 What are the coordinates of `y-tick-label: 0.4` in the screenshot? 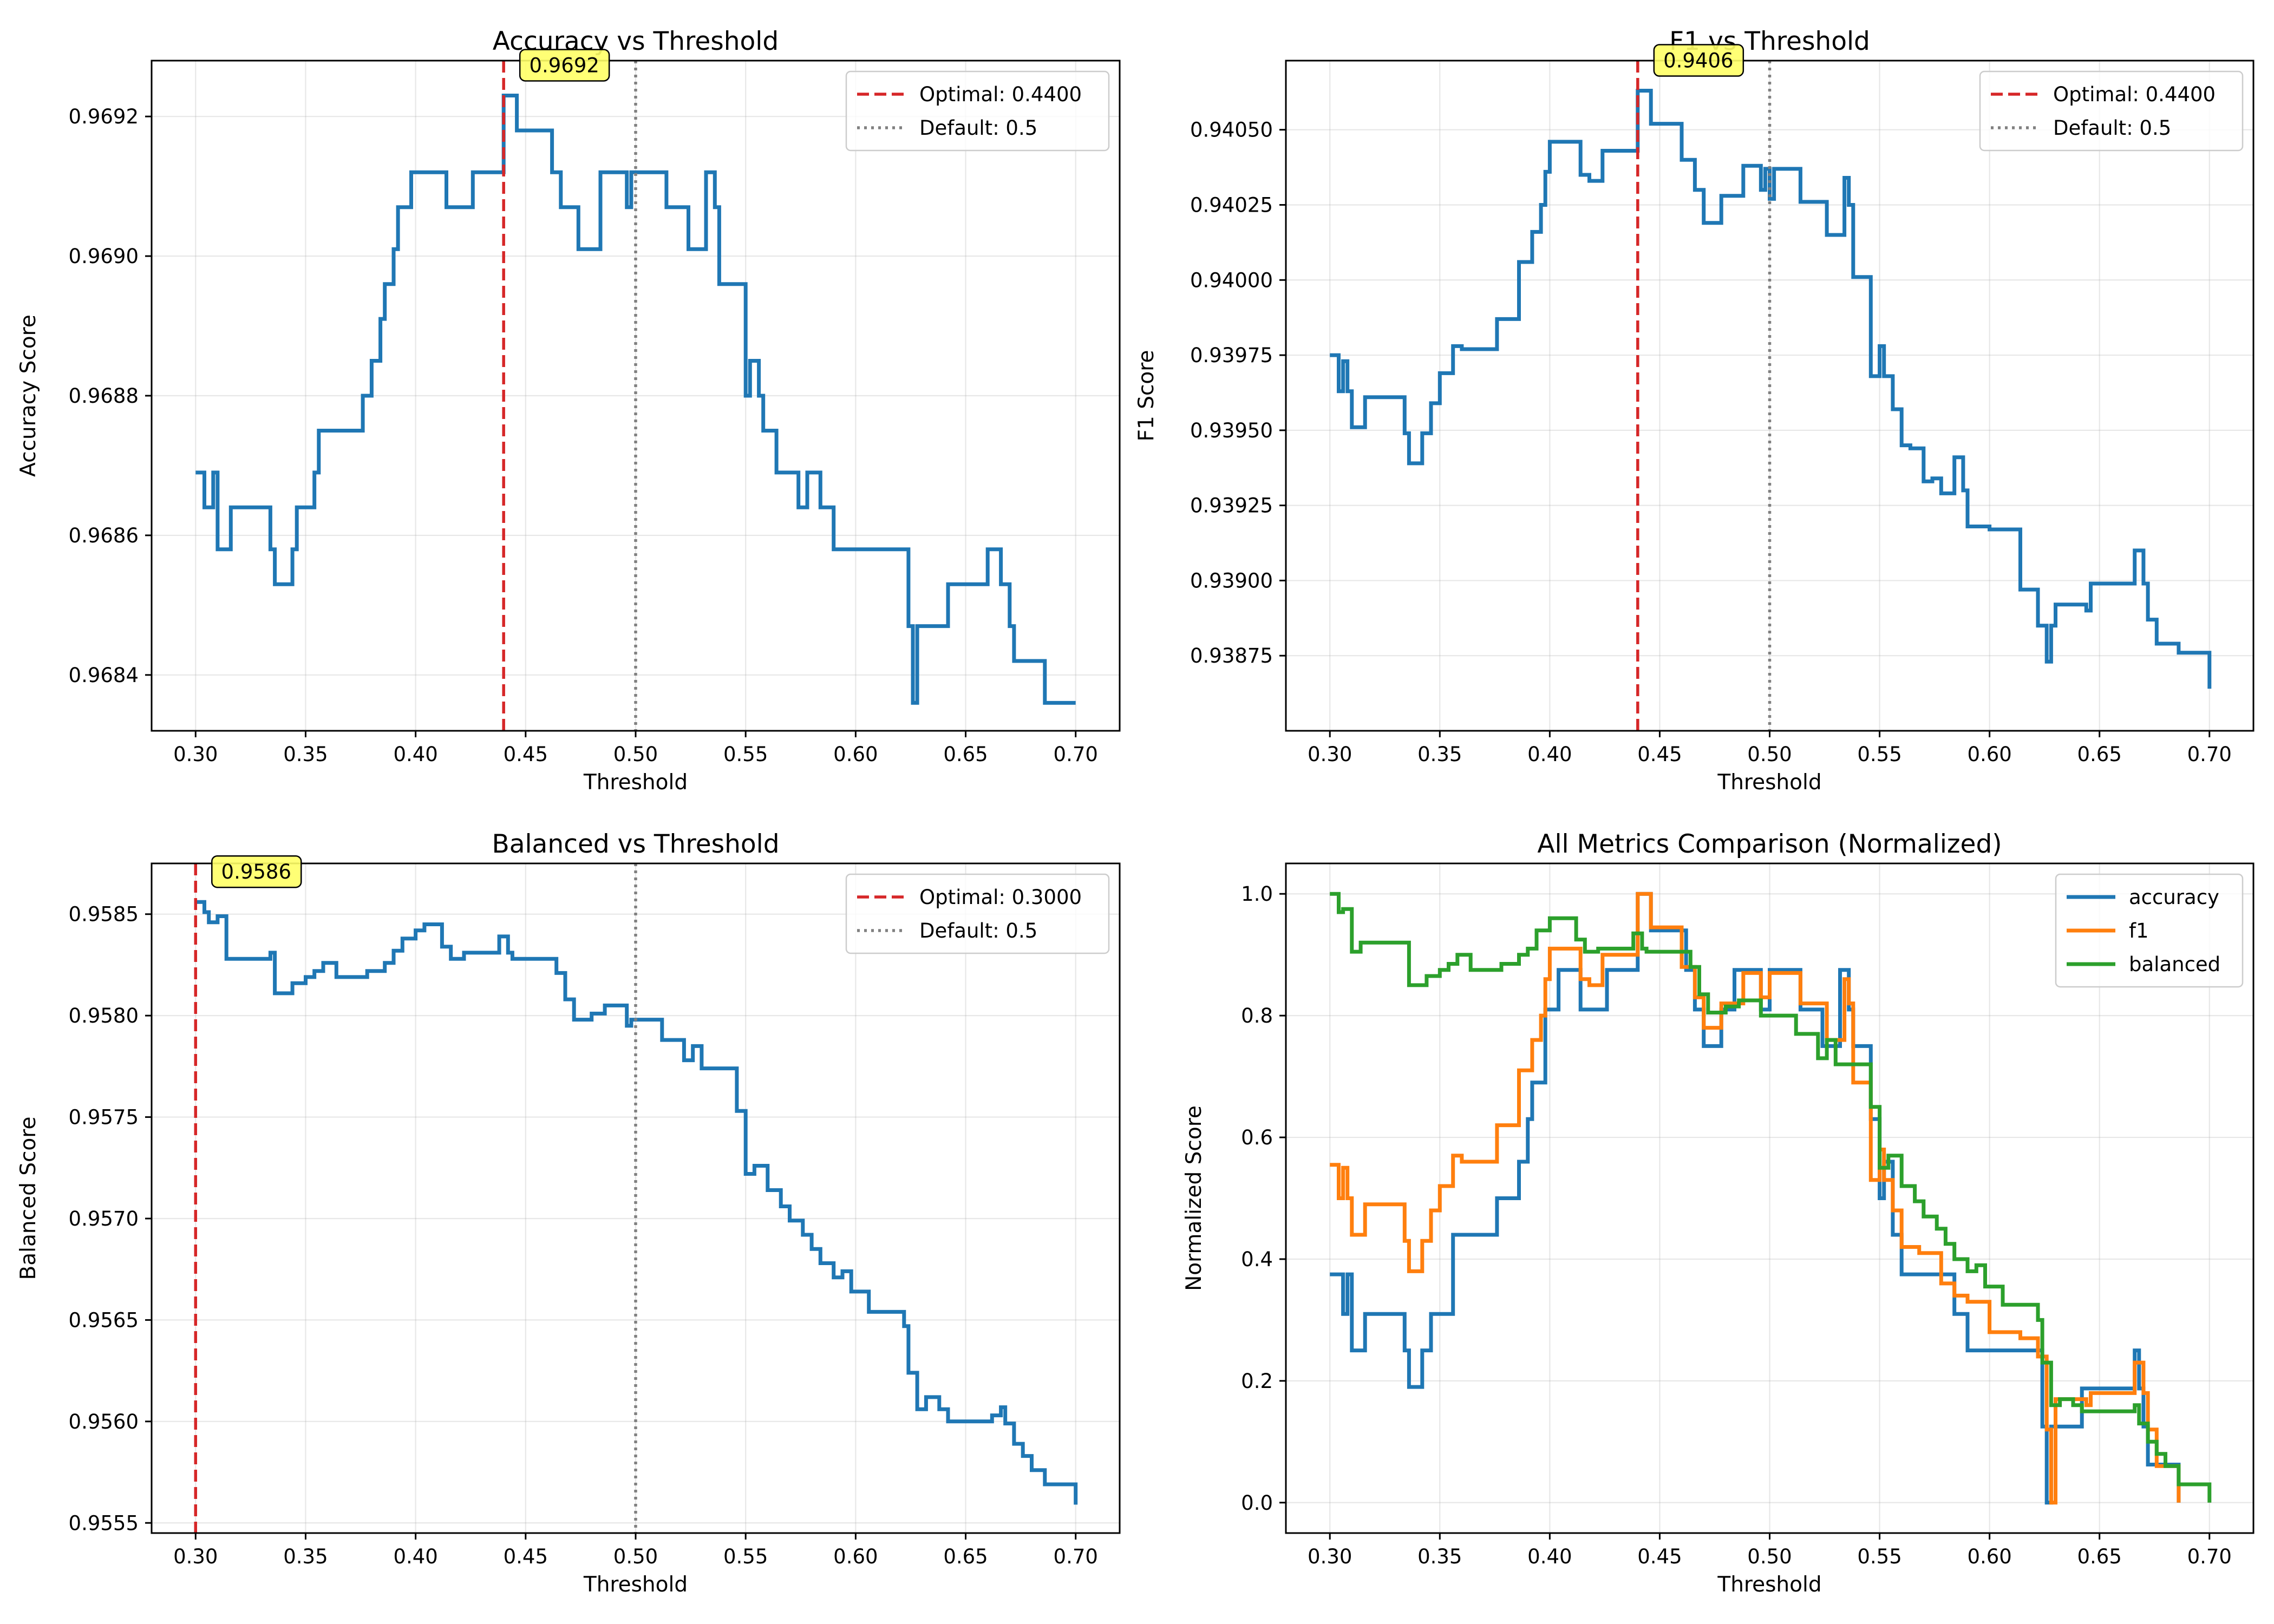 It's located at (1257, 1259).